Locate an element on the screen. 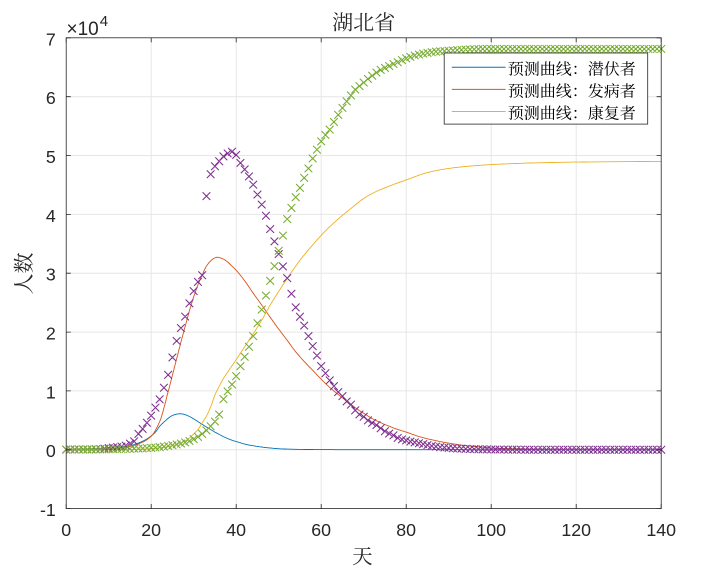 This screenshot has width=703, height=572. svg-text: 60 is located at coordinates (321, 530).